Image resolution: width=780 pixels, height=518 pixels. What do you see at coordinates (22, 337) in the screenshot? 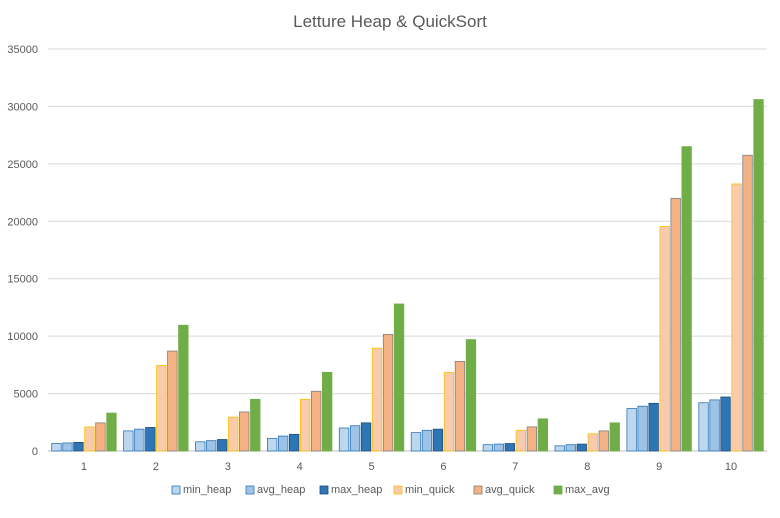
I see `y-tick-label: 10000` at bounding box center [22, 337].